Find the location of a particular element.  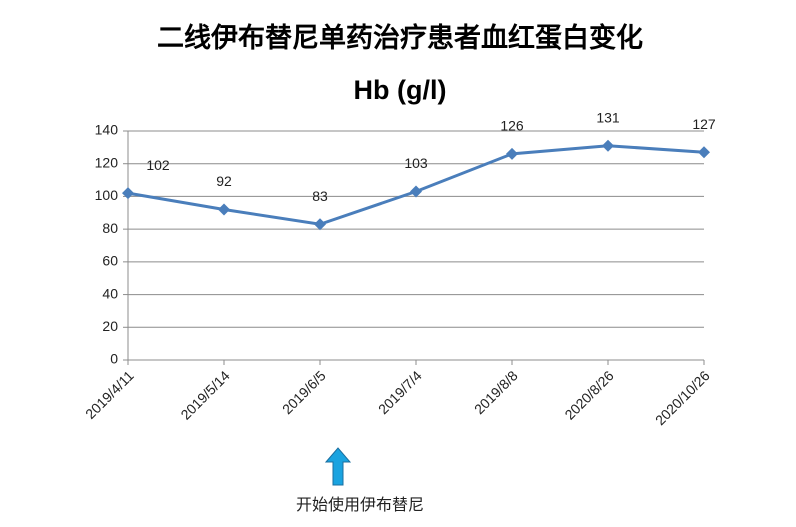

annotation: 开始使用伊布替尼 is located at coordinates (360, 505).